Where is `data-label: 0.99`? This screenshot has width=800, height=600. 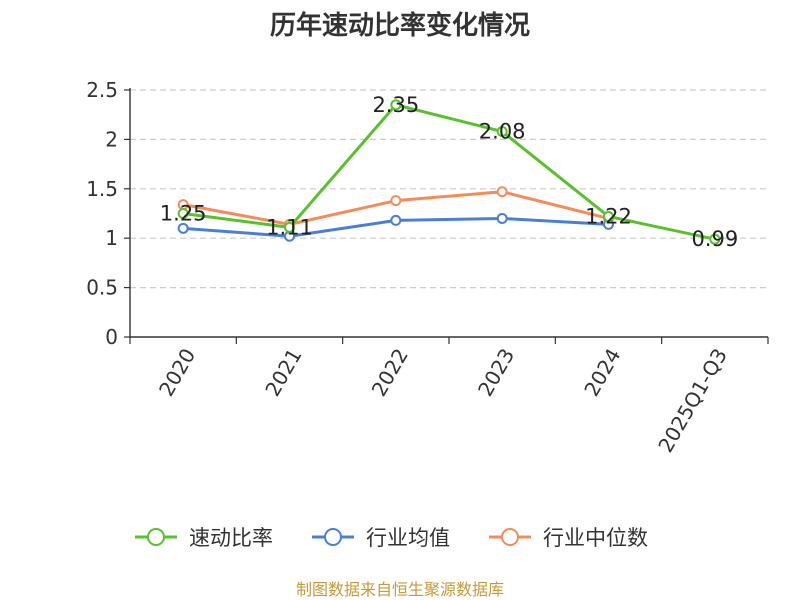
data-label: 0.99 is located at coordinates (714, 239).